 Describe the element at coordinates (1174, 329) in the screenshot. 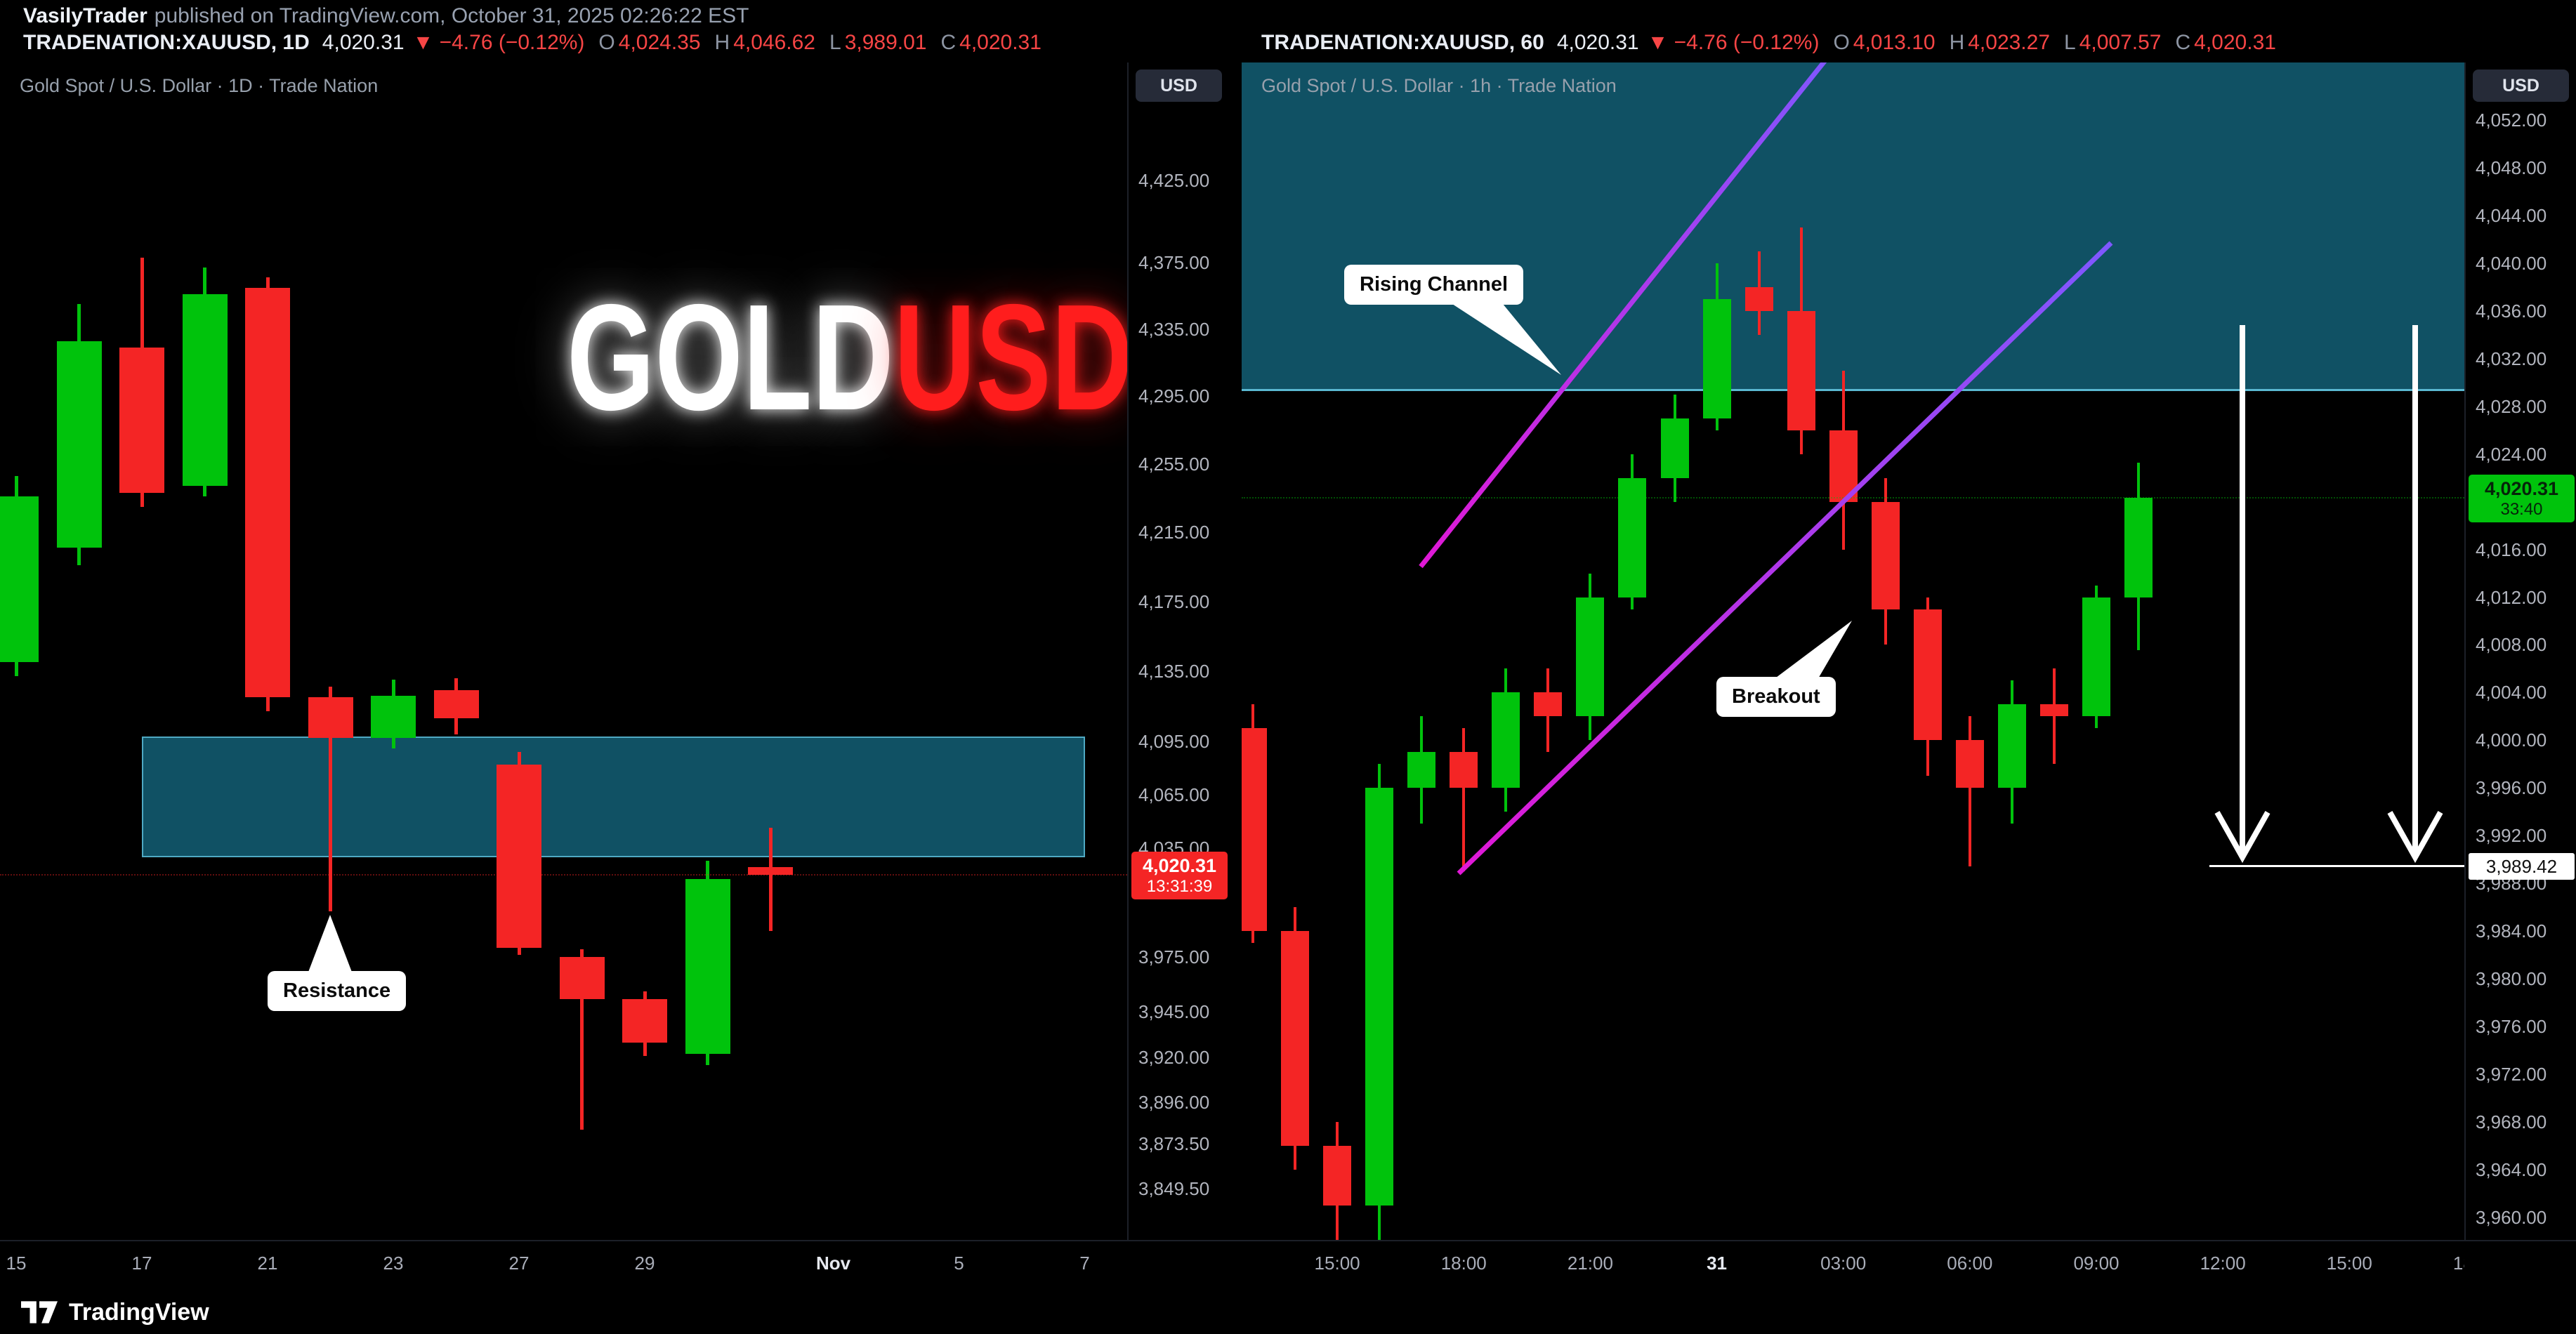

I see `price-tick: 4,335.00` at that location.